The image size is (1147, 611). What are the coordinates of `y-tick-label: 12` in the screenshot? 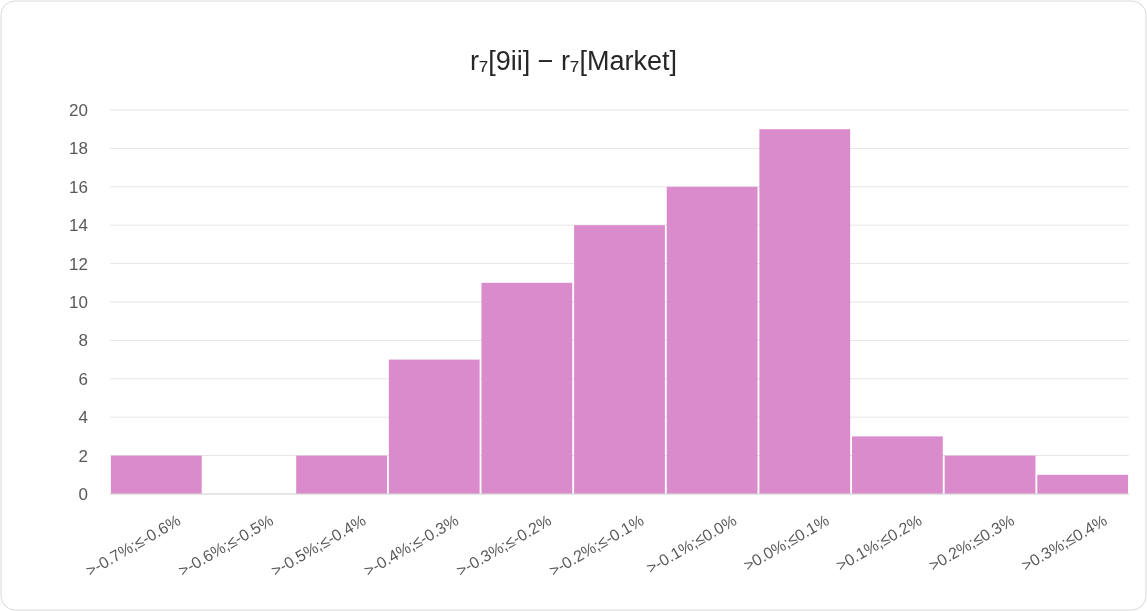 It's located at (78, 264).